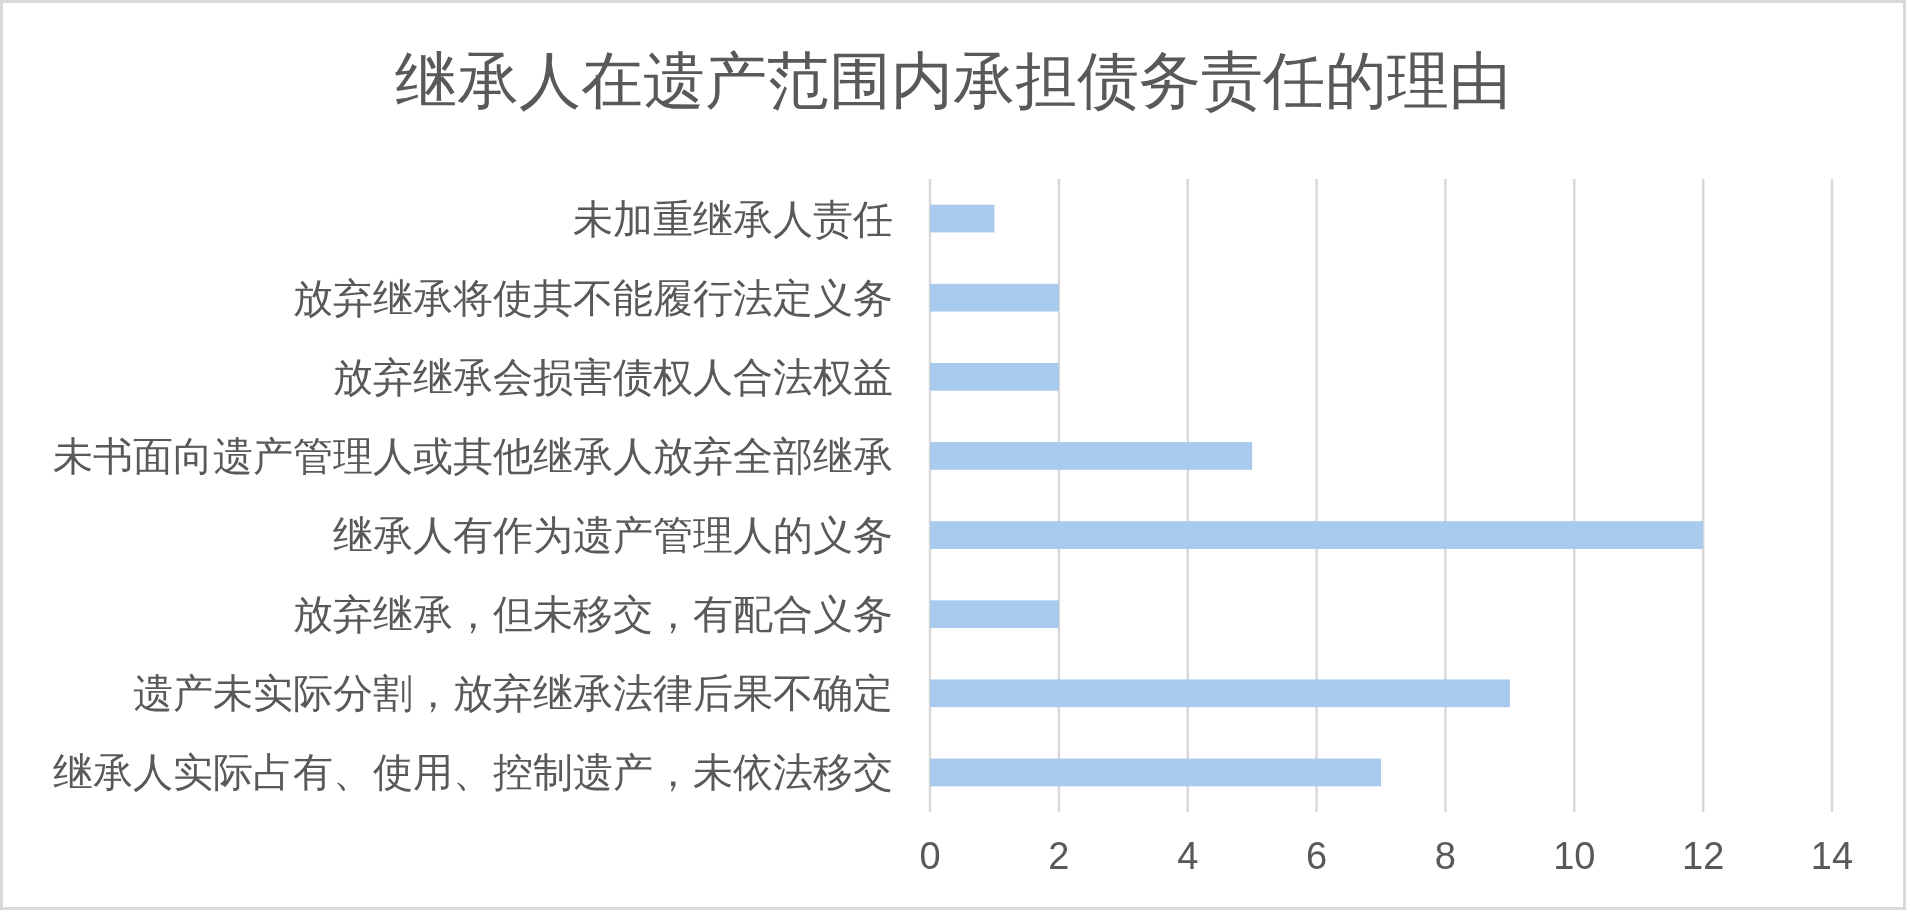  What do you see at coordinates (473, 455) in the screenshot?
I see `y-tick-label: 未书面向遗产管理人或其他继承人放弃全部继承` at bounding box center [473, 455].